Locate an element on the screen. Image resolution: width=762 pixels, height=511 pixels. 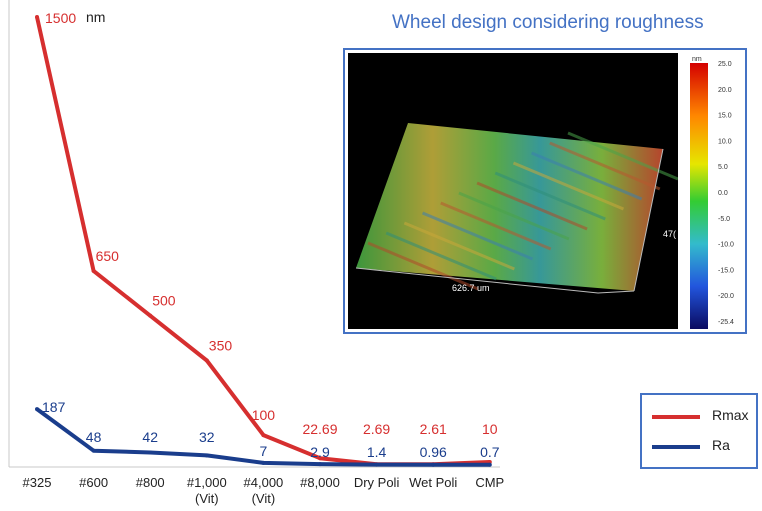
data-label-ra-2: 42 is located at coordinates (150, 437).